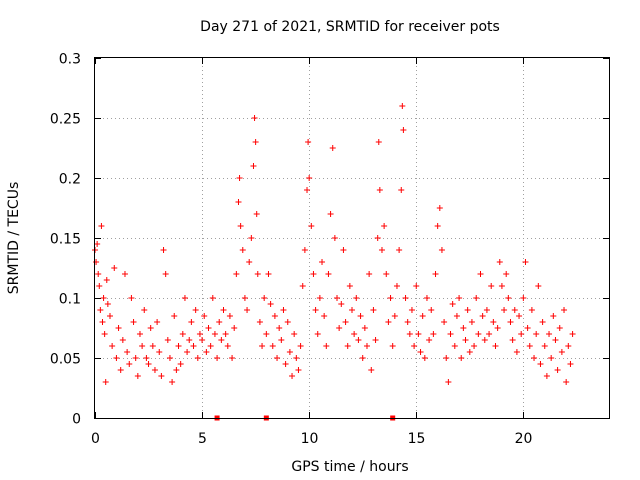 Image resolution: width=640 pixels, height=480 pixels. I want to click on y-tick-label: 0.2, so click(70, 180).